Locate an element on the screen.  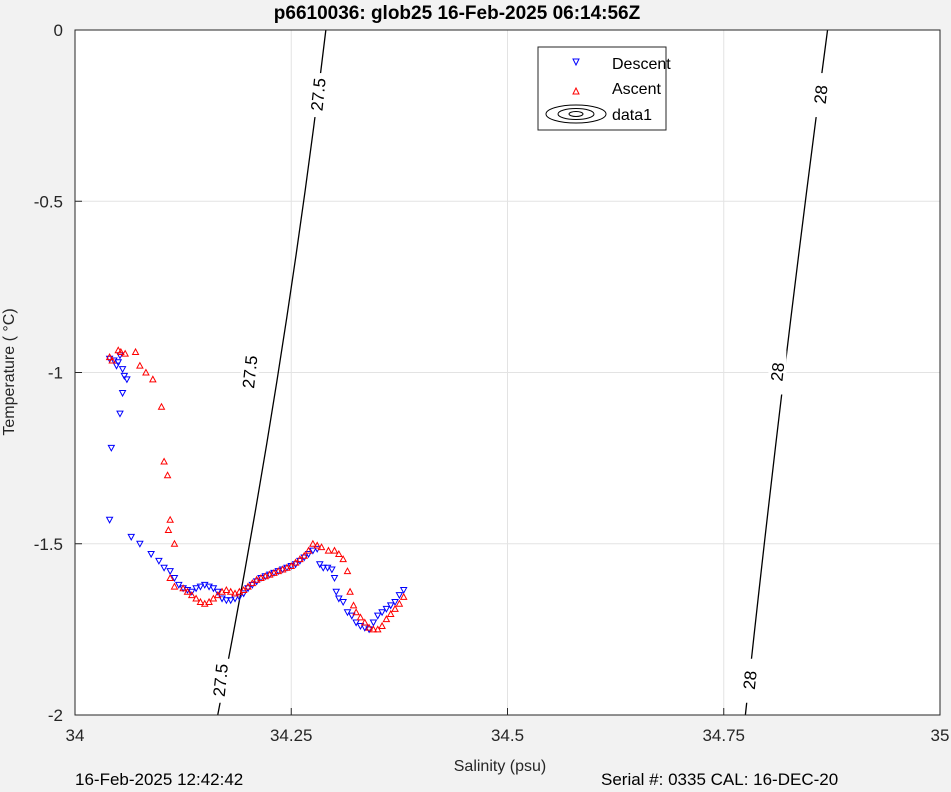
x-tick-label: 34.5 is located at coordinates (507, 735).